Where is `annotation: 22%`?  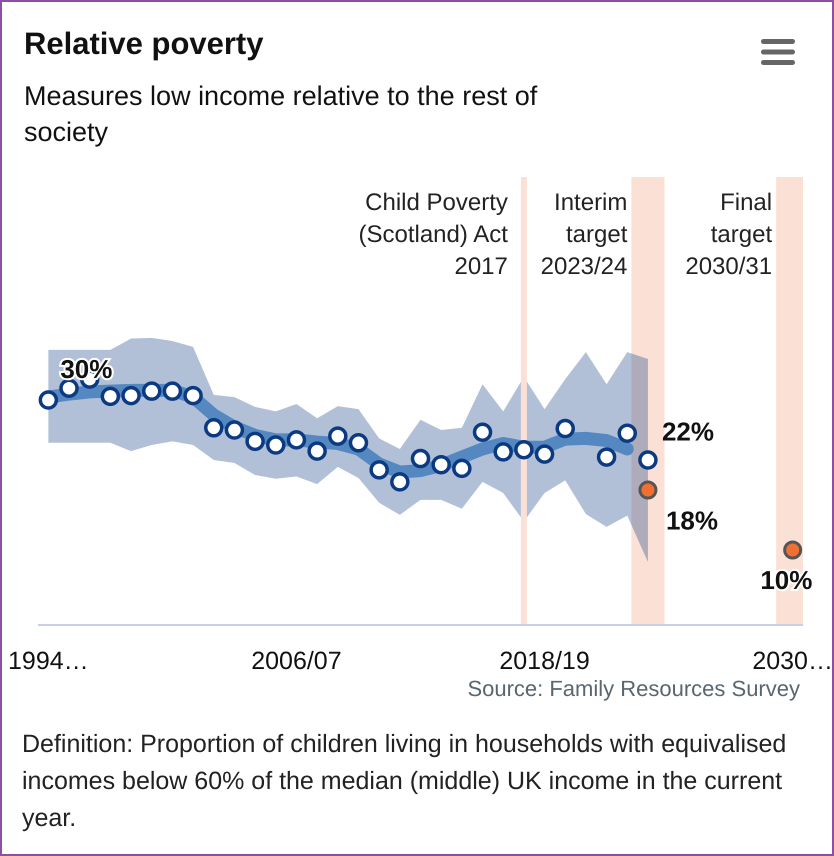
annotation: 22% is located at coordinates (688, 432).